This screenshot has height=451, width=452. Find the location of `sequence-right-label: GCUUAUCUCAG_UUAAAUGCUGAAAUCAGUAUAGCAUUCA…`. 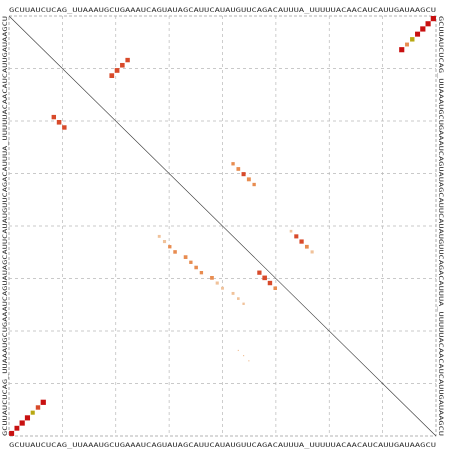

sequence-right-label: GCUUAUCUCAG_UUAAAUGCUGAAAUCAGUAUAGCAUUCA… is located at coordinates (440, 226).